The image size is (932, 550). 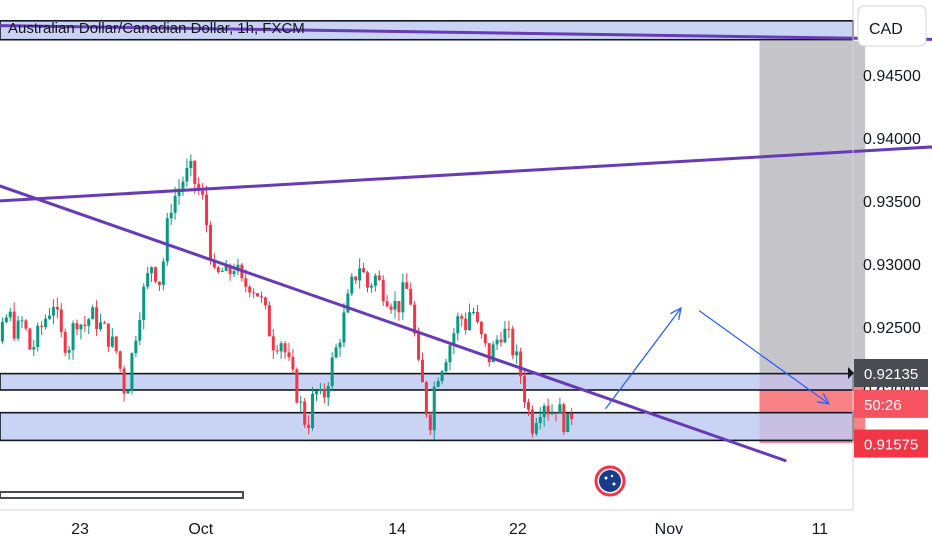 I want to click on ascending-trendline, so click(x=466, y=182).